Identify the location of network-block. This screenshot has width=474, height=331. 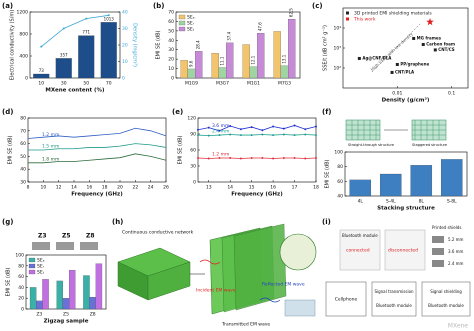
(169, 281).